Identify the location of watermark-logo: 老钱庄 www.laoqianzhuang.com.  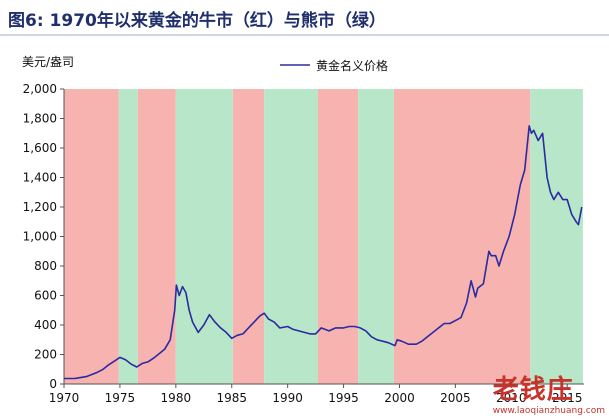
(549, 392).